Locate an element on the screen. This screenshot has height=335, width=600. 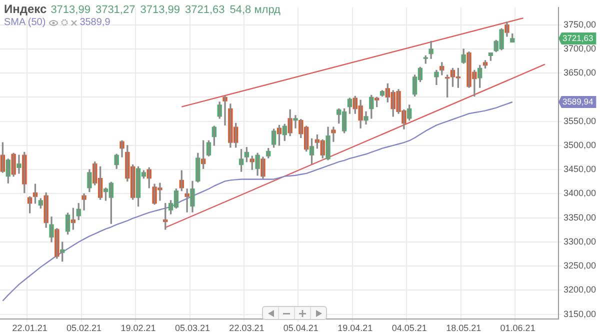
y-tick-label: 3500,00 is located at coordinates (579, 145).